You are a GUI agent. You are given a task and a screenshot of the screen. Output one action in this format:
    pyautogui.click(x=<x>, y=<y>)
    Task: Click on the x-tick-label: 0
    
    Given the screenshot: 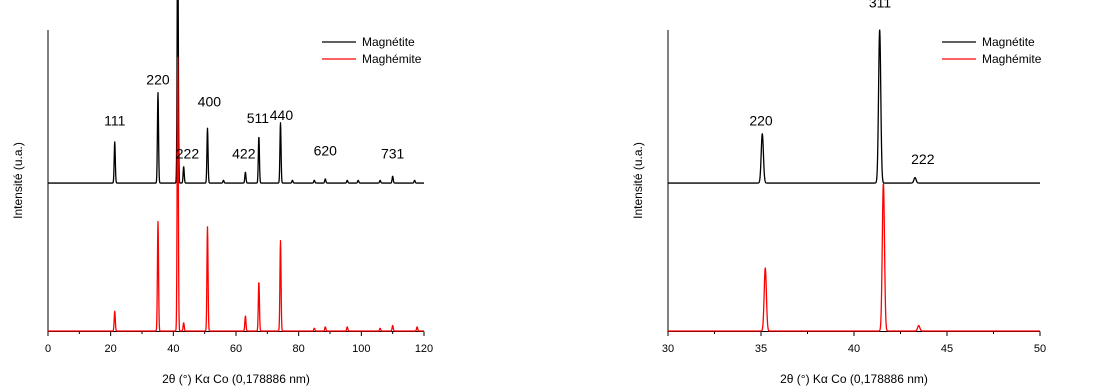 What is the action you would take?
    pyautogui.click(x=48, y=349)
    